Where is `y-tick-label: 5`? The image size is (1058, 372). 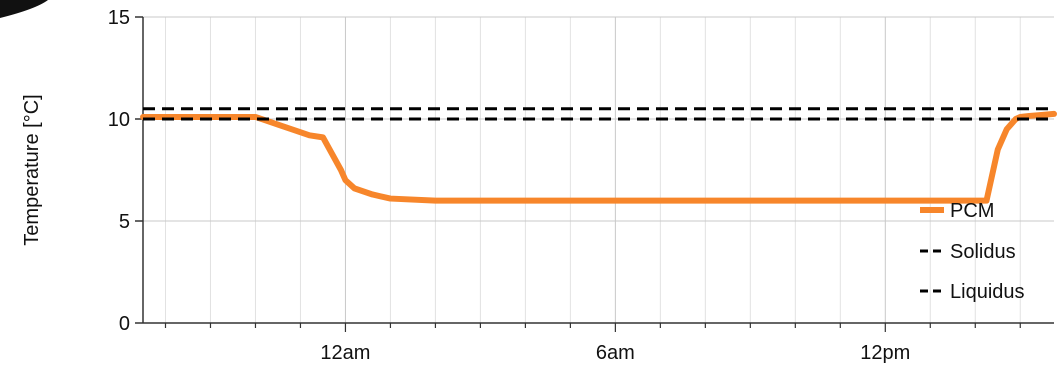 y-tick-label: 5 is located at coordinates (124, 222).